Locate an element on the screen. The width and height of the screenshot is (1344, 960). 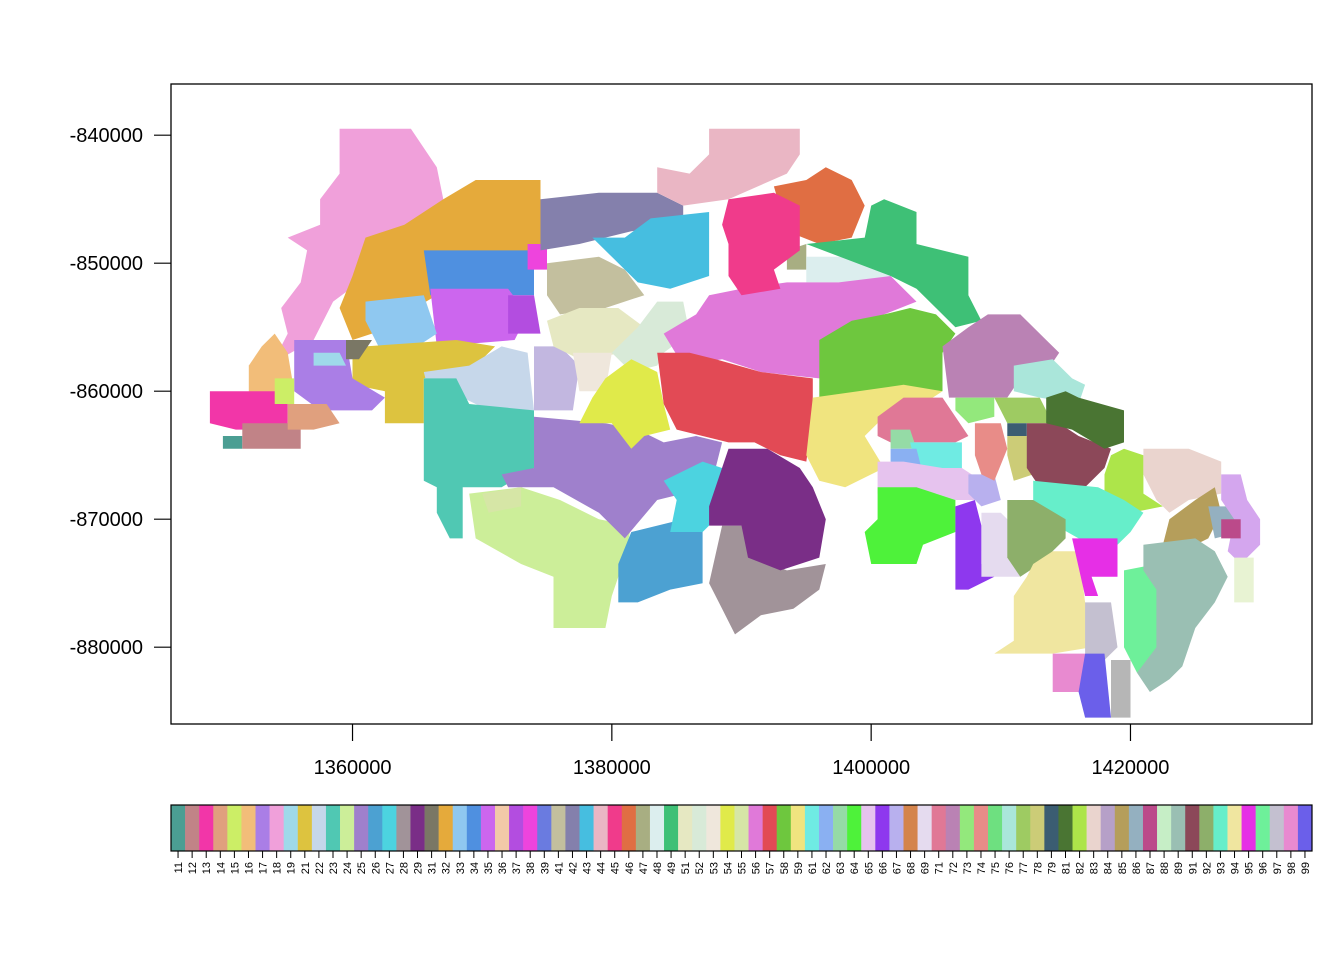
legend-label: 46 is located at coordinates (630, 868).